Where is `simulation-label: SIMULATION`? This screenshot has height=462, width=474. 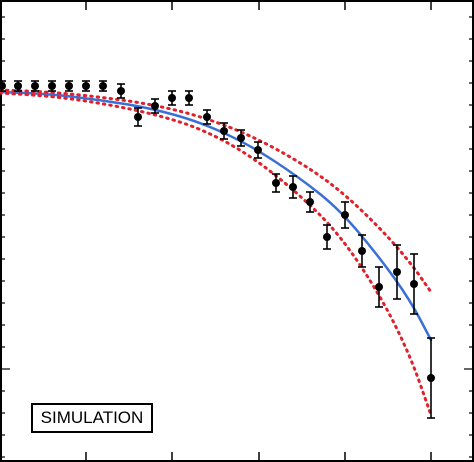 simulation-label: SIMULATION is located at coordinates (92, 418).